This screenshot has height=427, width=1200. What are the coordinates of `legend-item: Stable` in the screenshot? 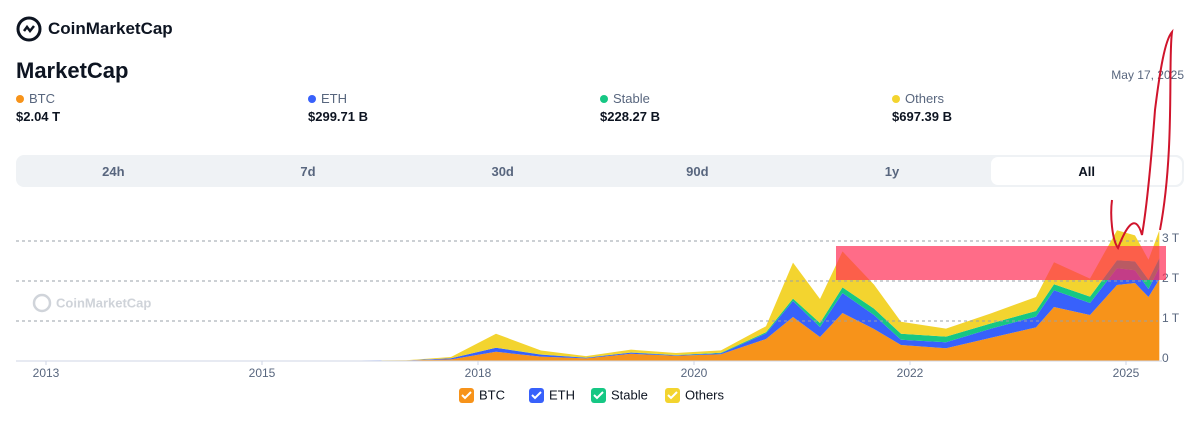 It's located at (619, 395).